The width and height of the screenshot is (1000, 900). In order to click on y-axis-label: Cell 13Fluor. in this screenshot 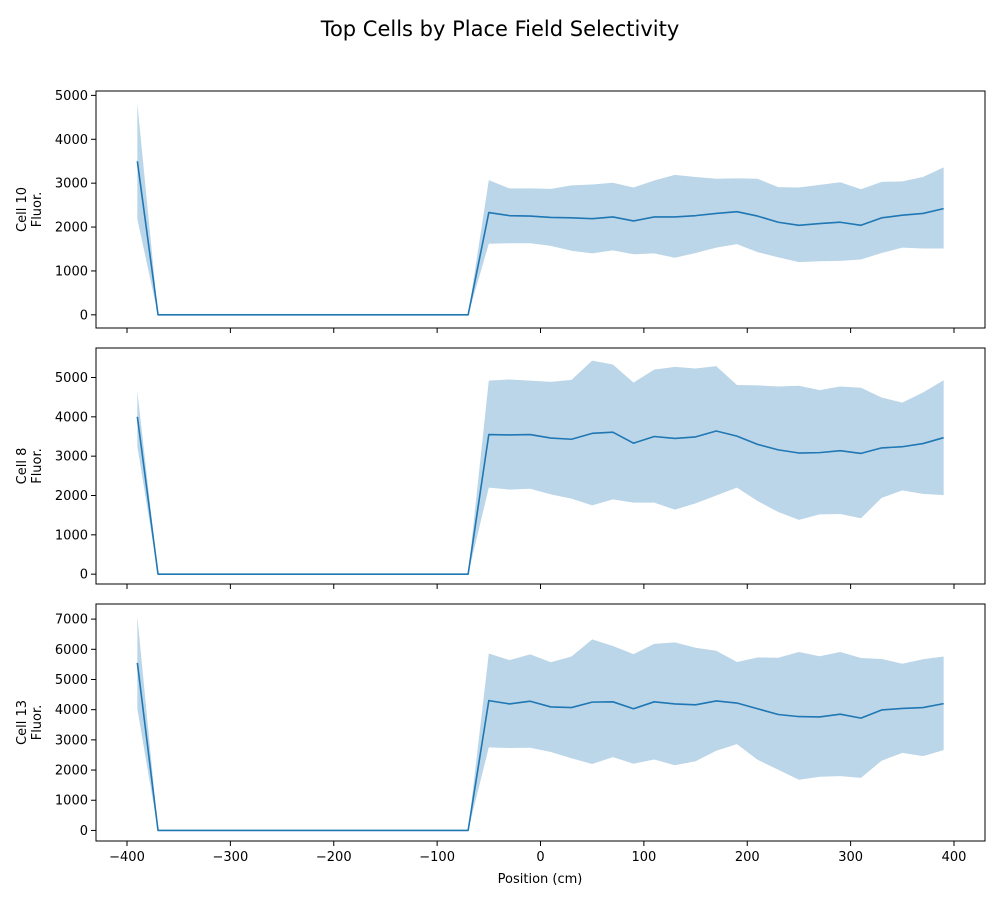, I will do `click(30, 722)`.